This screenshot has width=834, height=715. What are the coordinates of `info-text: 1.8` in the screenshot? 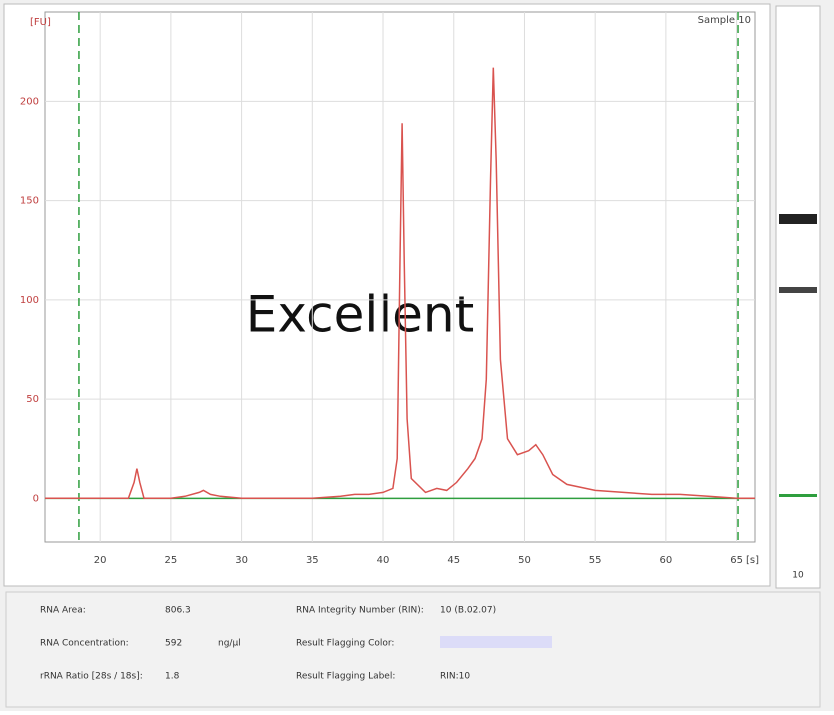 It's located at (172, 677).